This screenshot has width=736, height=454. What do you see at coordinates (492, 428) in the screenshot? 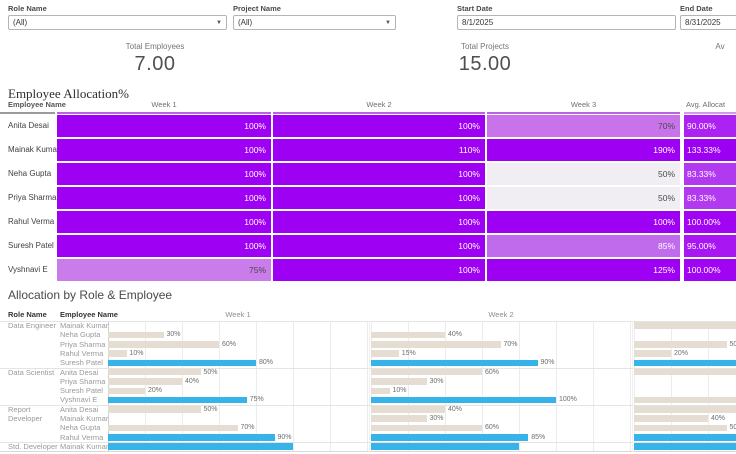
I see `bar-value-label: 60%` at bounding box center [492, 428].